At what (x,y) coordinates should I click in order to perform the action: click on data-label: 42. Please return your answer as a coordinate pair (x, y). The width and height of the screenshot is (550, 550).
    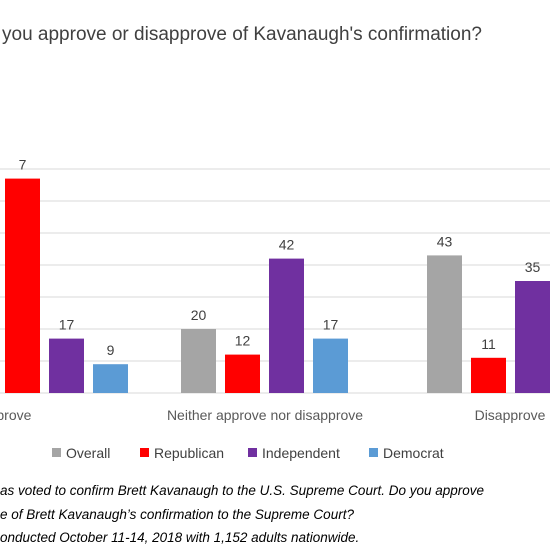
    Looking at the image, I should click on (287, 245).